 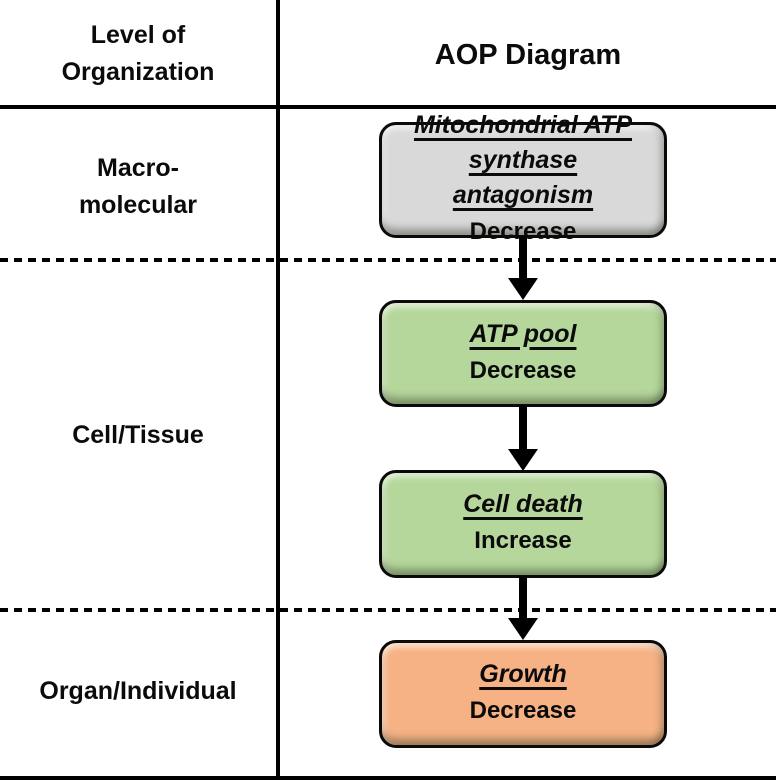 What do you see at coordinates (388, 778) in the screenshot?
I see `bottom-border-line` at bounding box center [388, 778].